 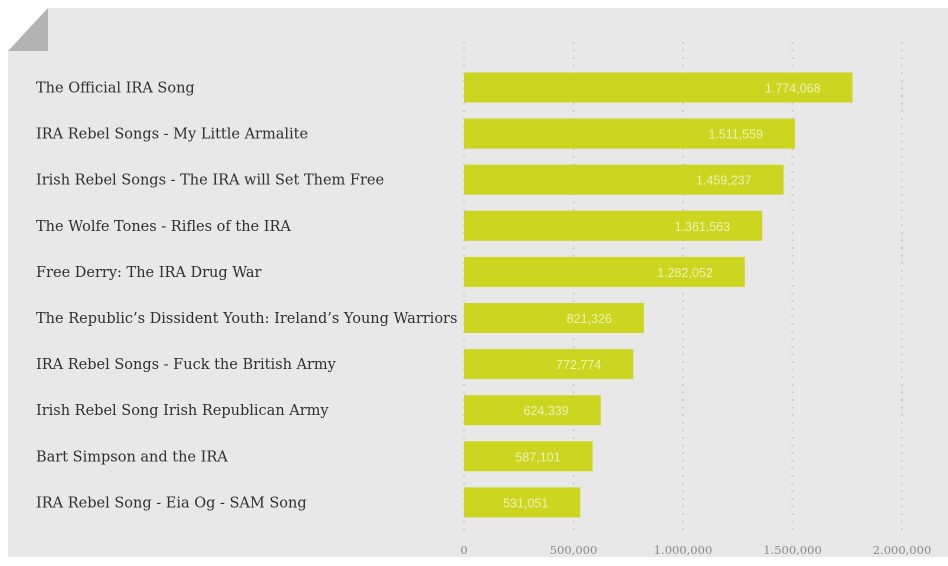 What do you see at coordinates (793, 89) in the screenshot?
I see `value-label: 1.774,068` at bounding box center [793, 89].